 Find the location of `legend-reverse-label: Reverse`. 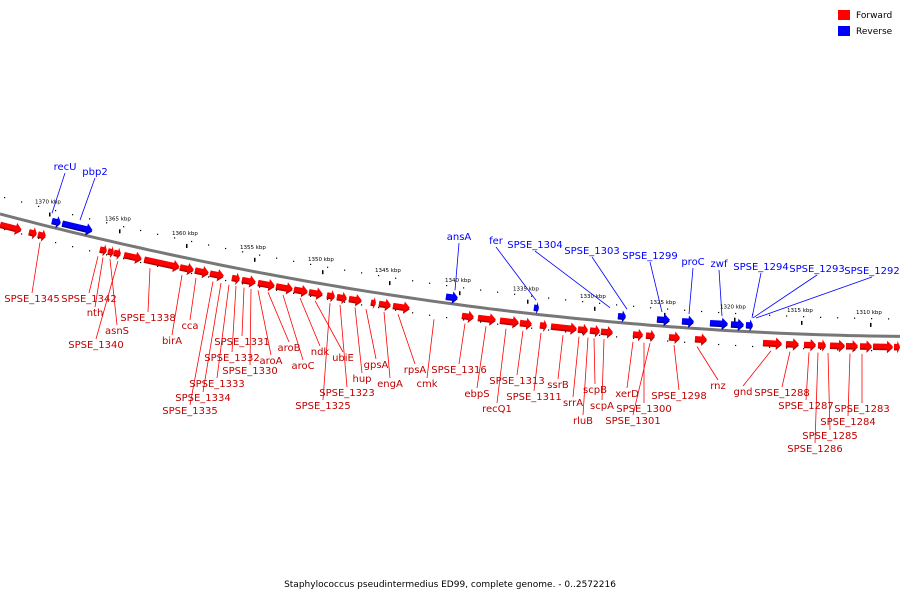

legend-reverse-label: Reverse is located at coordinates (874, 32).